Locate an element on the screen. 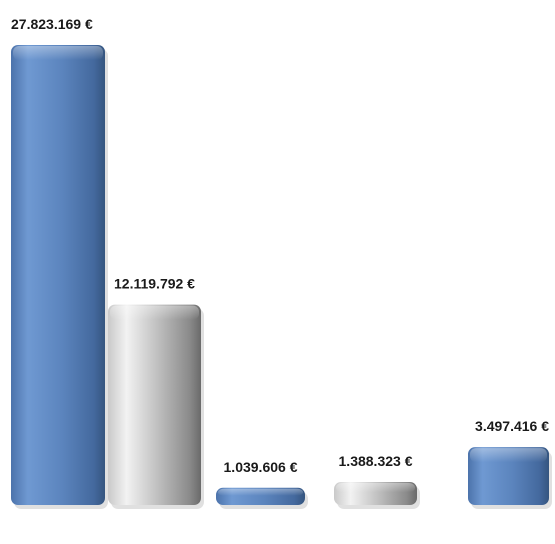  data-label-2: 12.119.792 € is located at coordinates (154, 284).